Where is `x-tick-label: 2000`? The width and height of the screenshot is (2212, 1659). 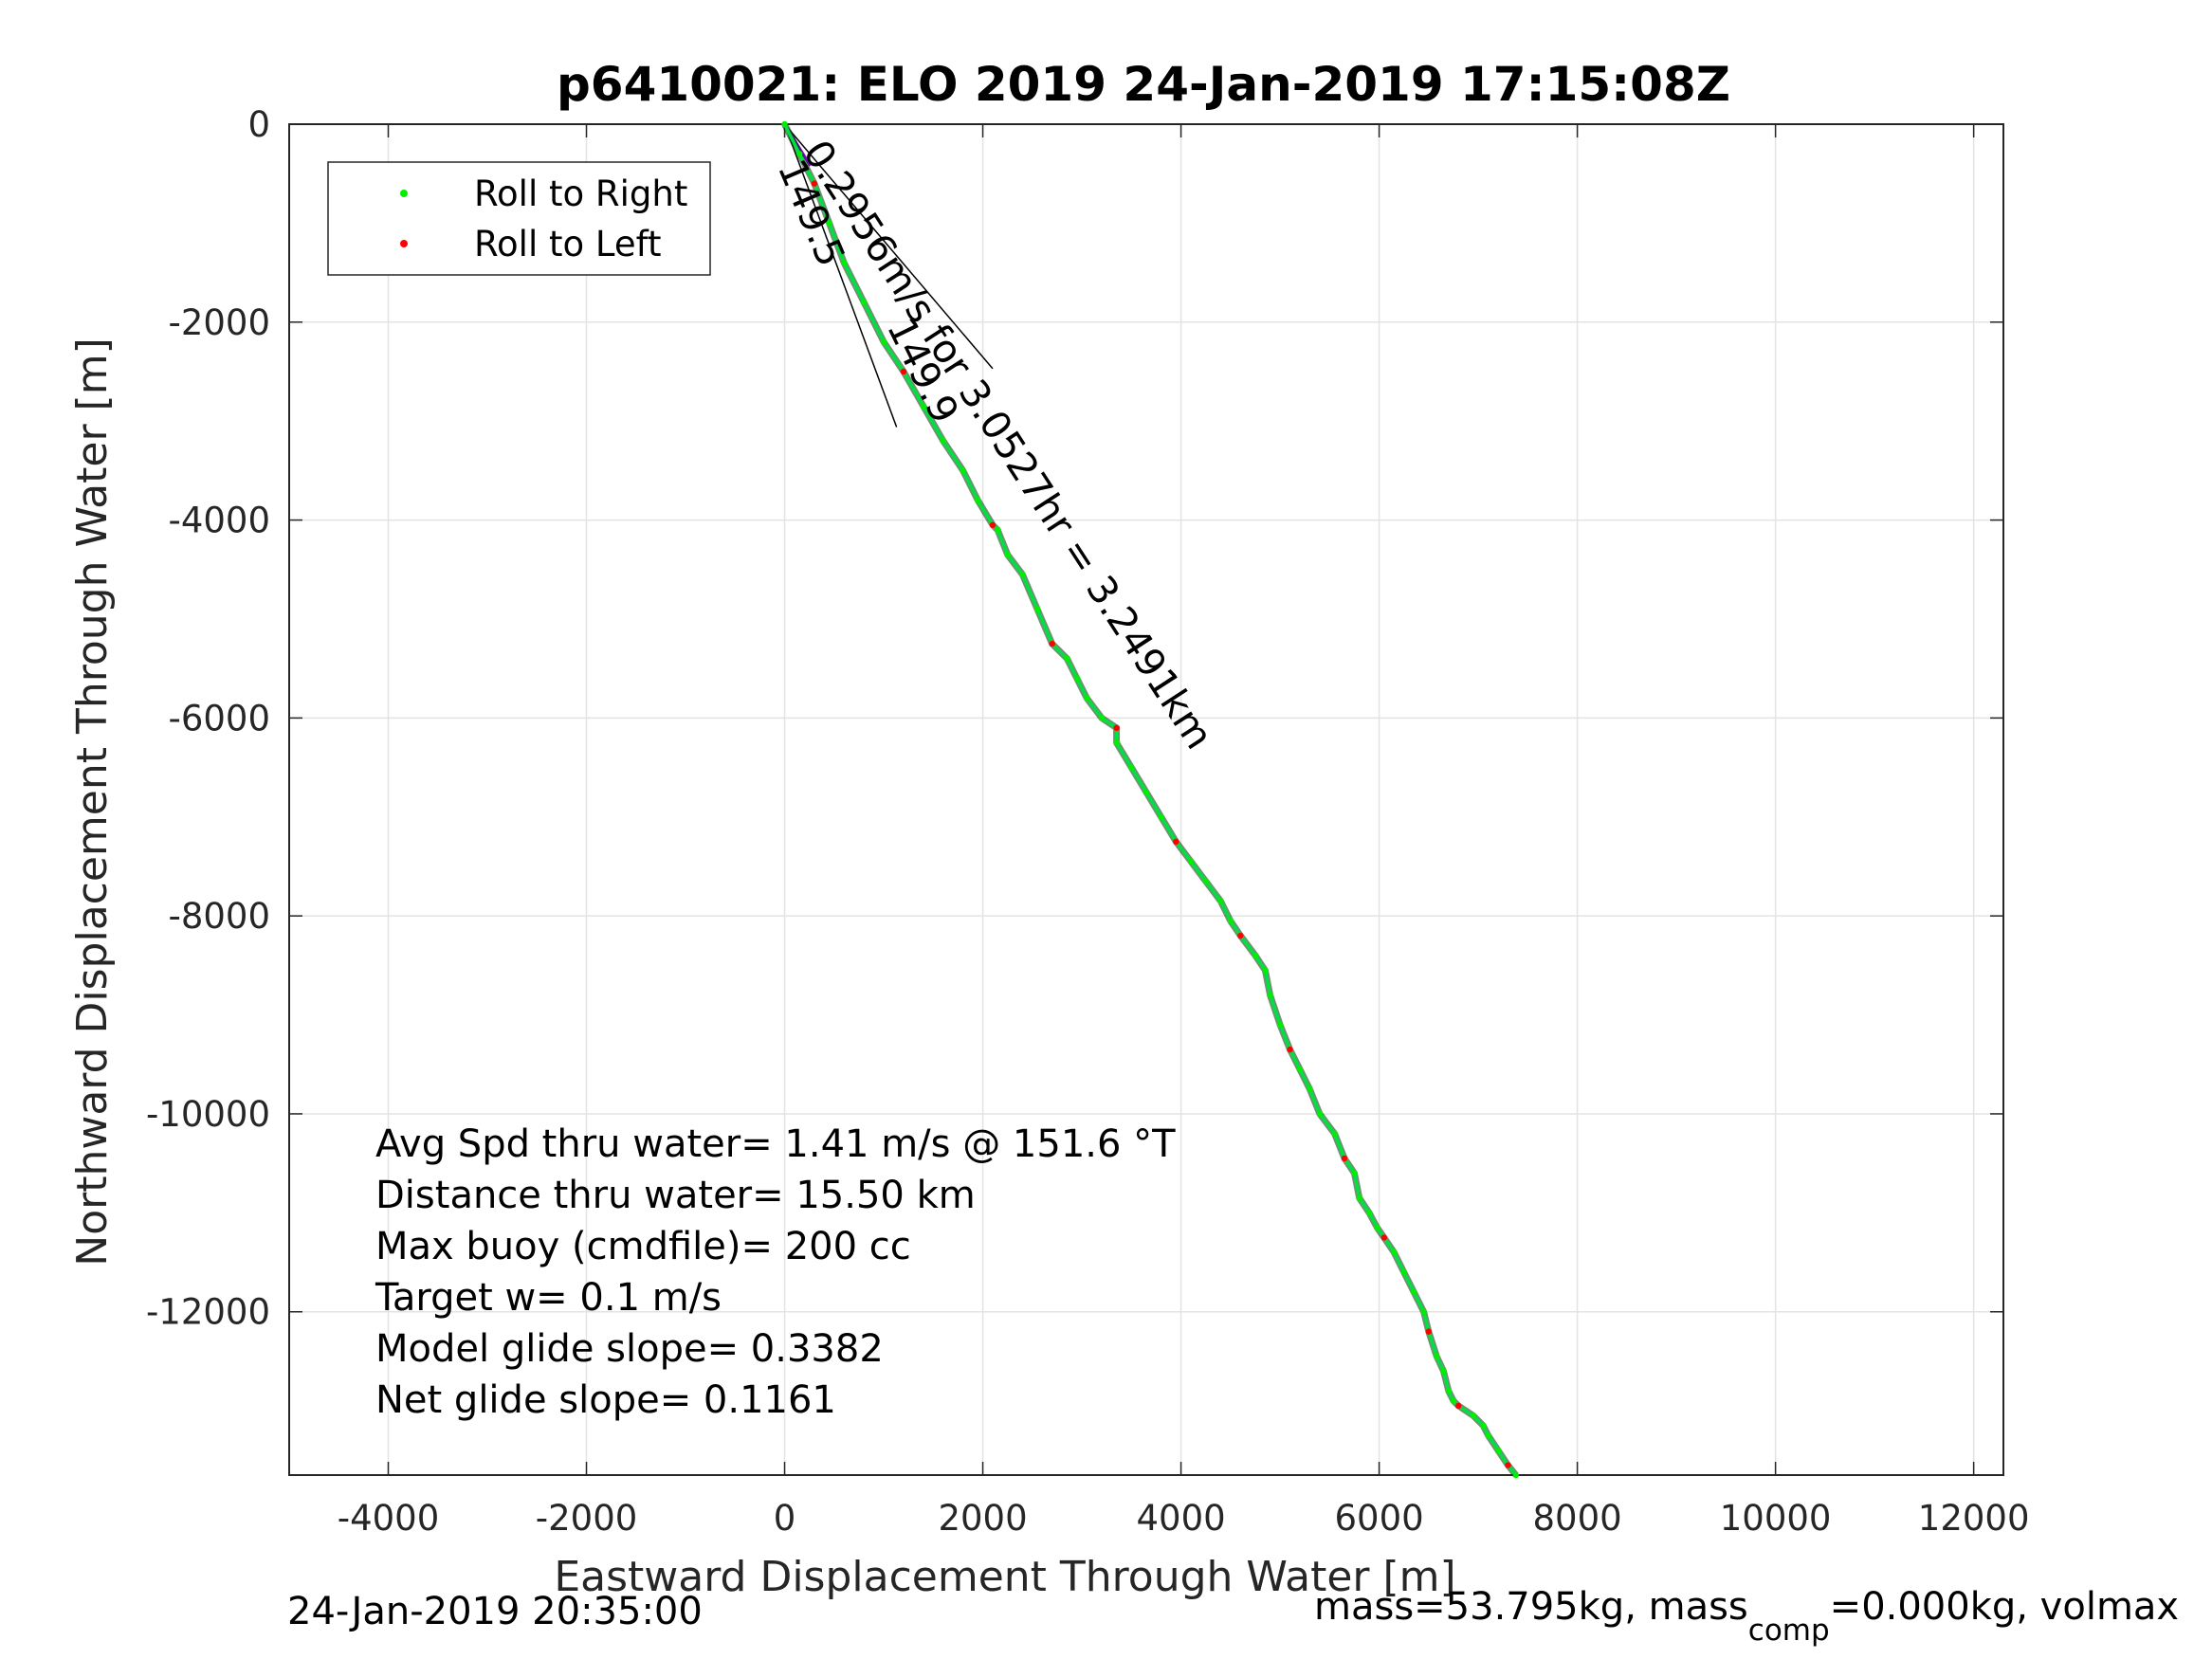
x-tick-label: 2000 is located at coordinates (982, 1518).